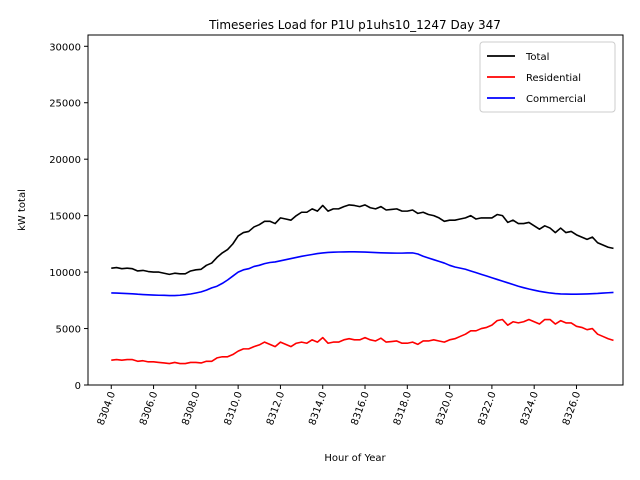  Describe the element at coordinates (362, 341) in the screenshot. I see `series-line-residential` at that location.